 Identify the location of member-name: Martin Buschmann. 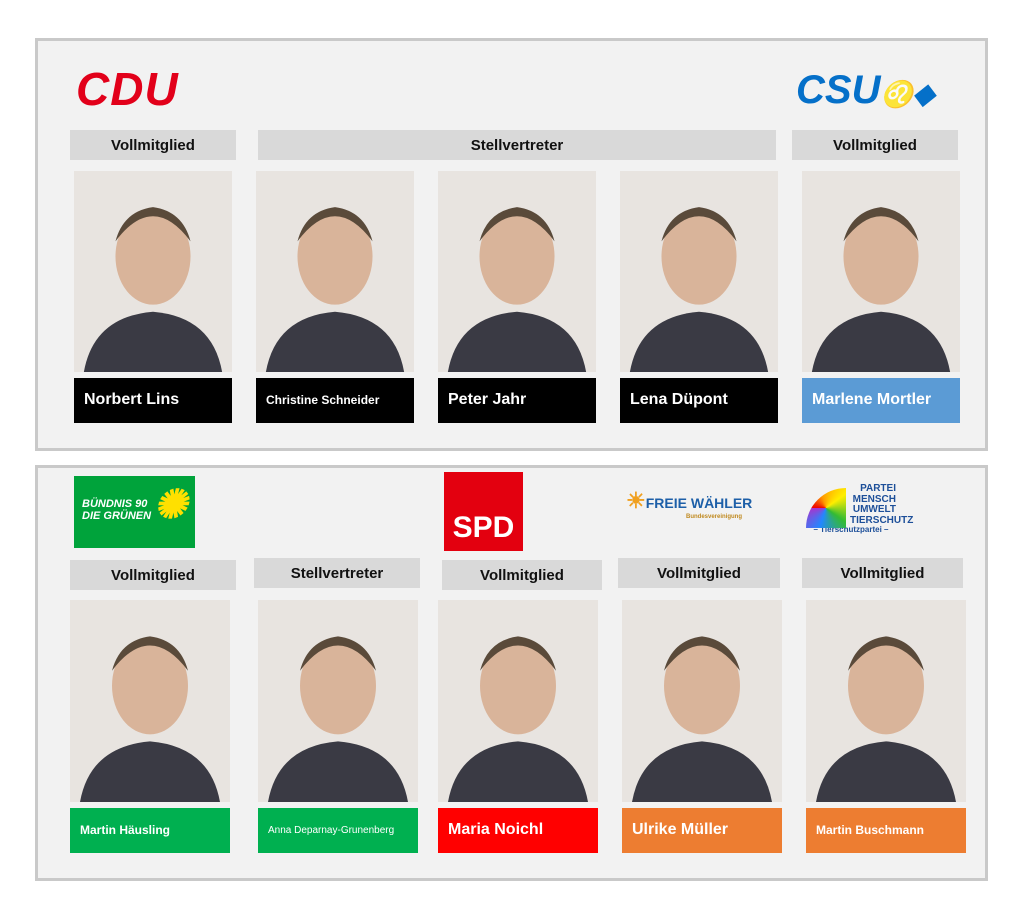
(886, 830).